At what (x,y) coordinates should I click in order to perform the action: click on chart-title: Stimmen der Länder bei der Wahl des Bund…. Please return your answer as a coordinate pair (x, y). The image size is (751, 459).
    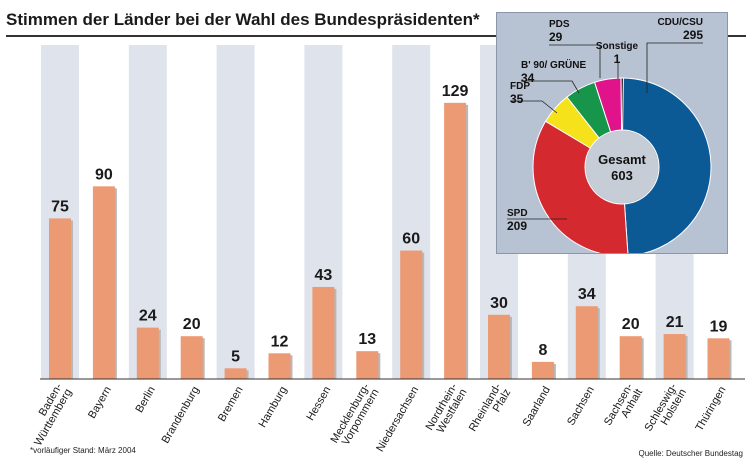
    Looking at the image, I should click on (243, 19).